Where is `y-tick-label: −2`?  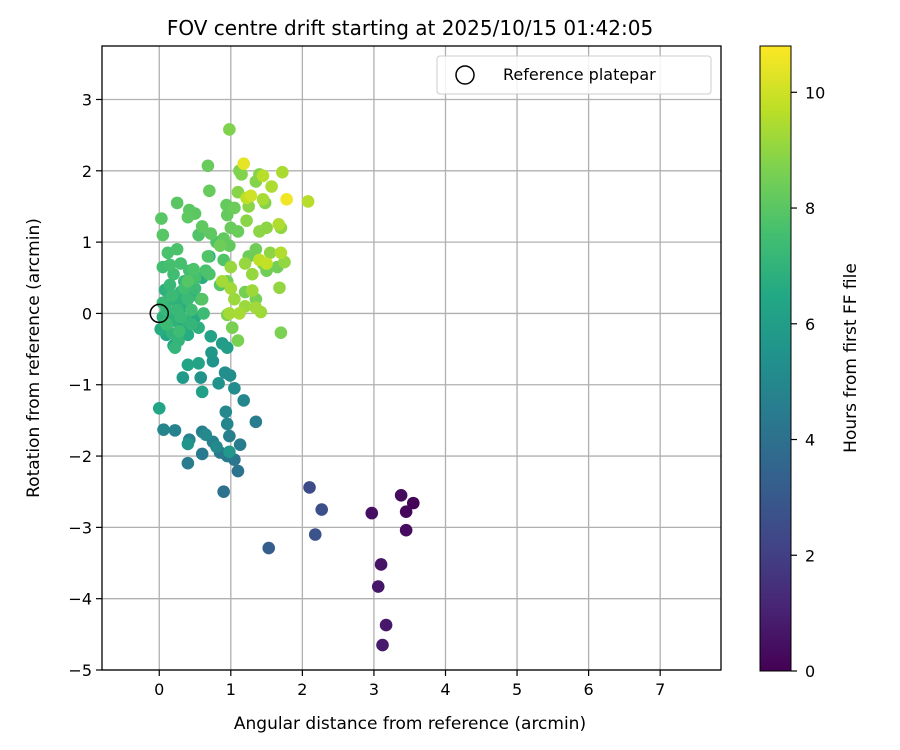 y-tick-label: −2 is located at coordinates (80, 456).